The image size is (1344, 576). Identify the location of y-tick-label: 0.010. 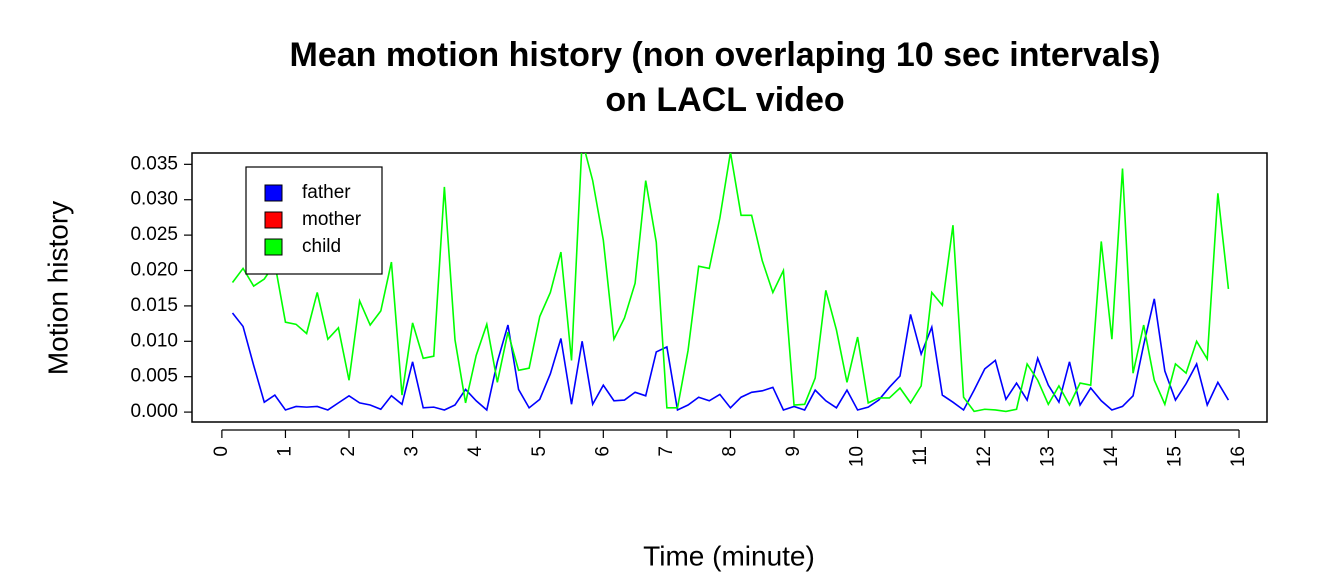
(154, 340).